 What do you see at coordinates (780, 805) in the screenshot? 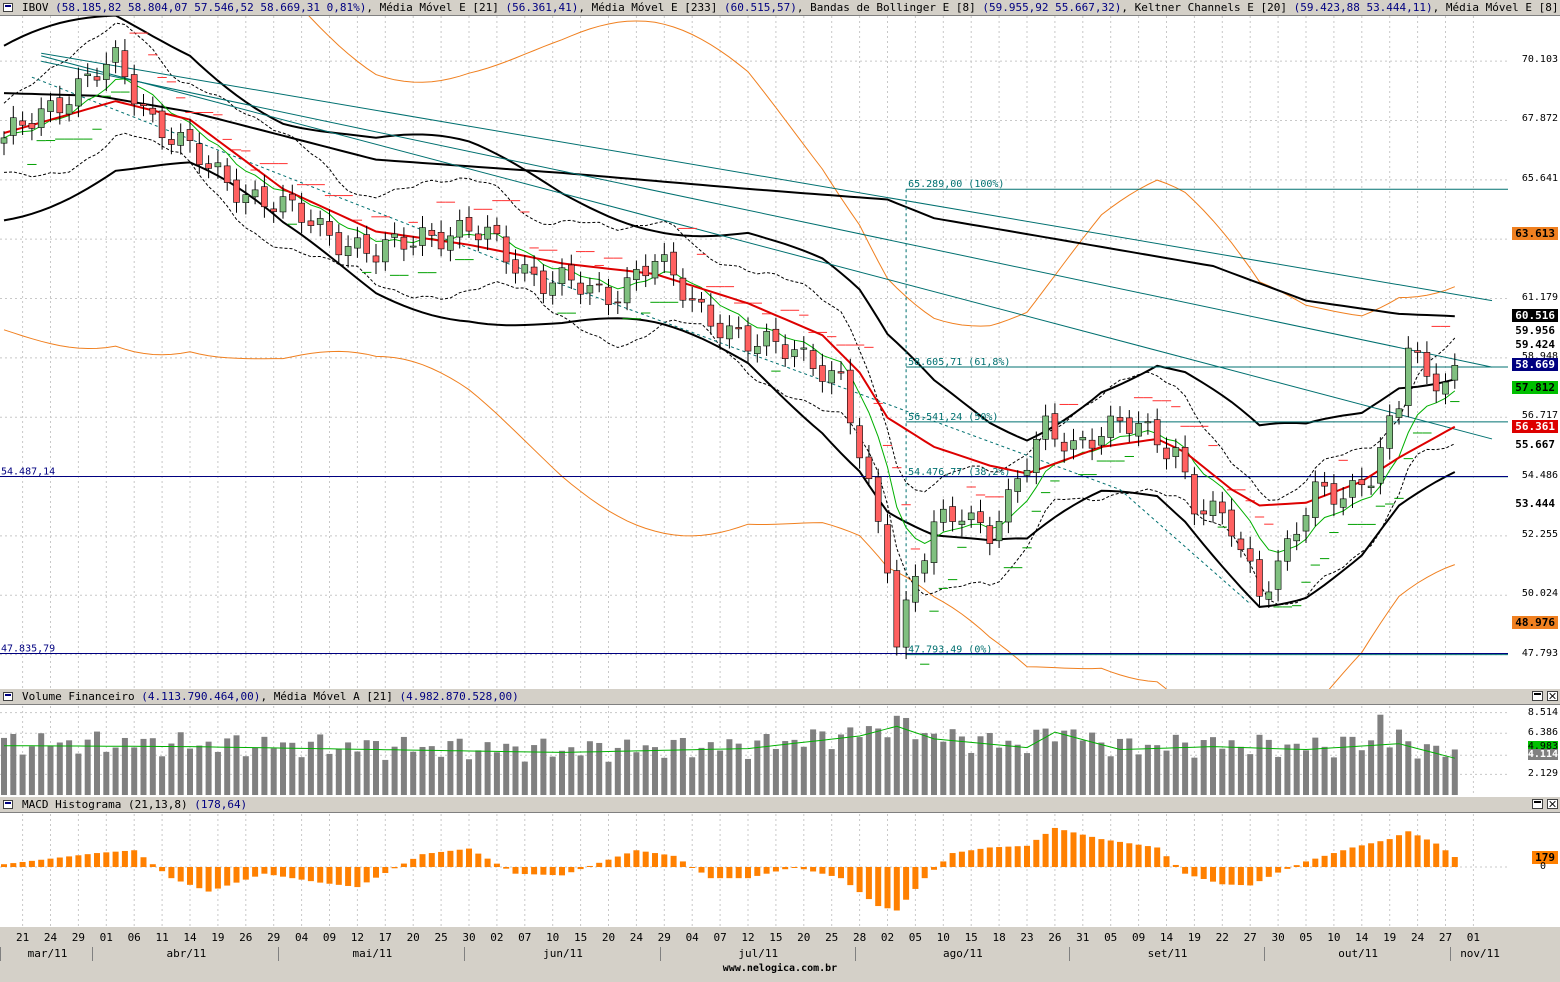
I see `macd-panel-titlebar: MACD Histograma (21,13,8) (178,64)` at bounding box center [780, 805].